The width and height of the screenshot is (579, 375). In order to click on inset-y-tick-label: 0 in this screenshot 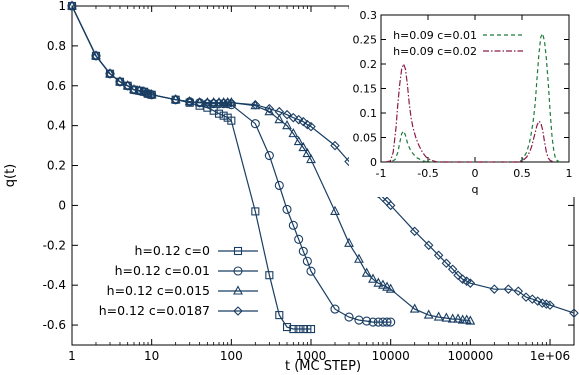, I will do `click(373, 162)`.